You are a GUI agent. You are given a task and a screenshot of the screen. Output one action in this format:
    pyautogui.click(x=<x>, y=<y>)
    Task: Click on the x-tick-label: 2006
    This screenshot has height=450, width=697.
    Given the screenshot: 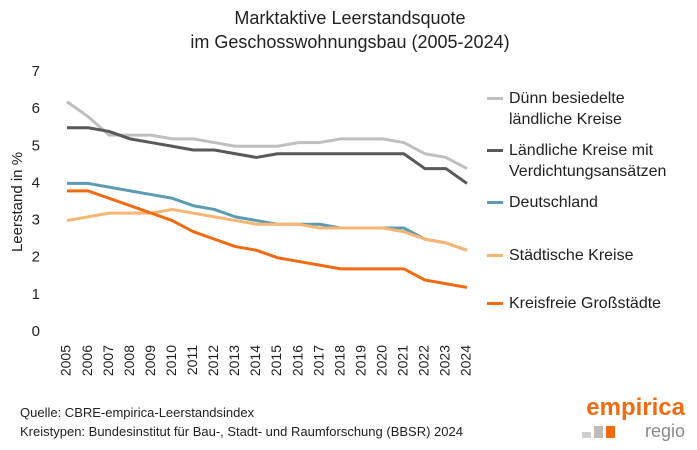 What is the action you would take?
    pyautogui.click(x=87, y=360)
    